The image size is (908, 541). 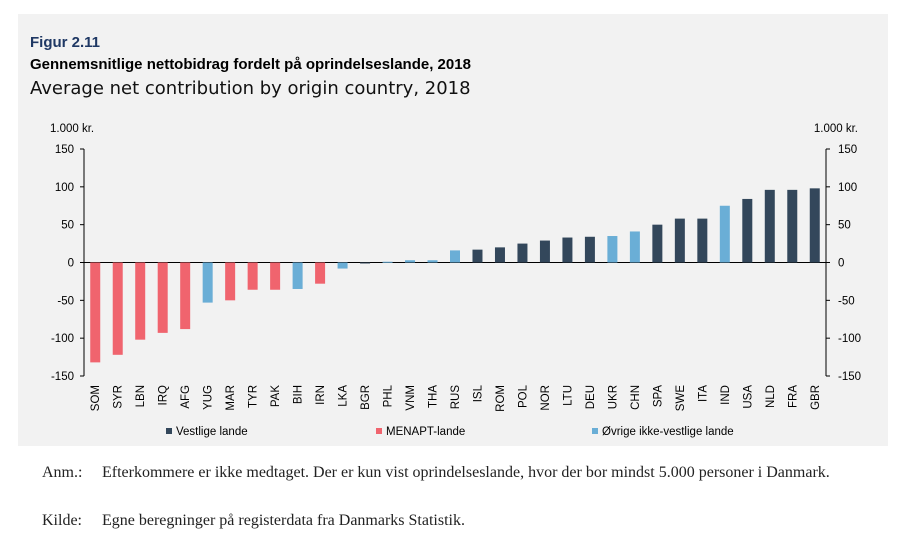 What do you see at coordinates (169, 431) in the screenshot?
I see `legend-swatch-vestlige` at bounding box center [169, 431].